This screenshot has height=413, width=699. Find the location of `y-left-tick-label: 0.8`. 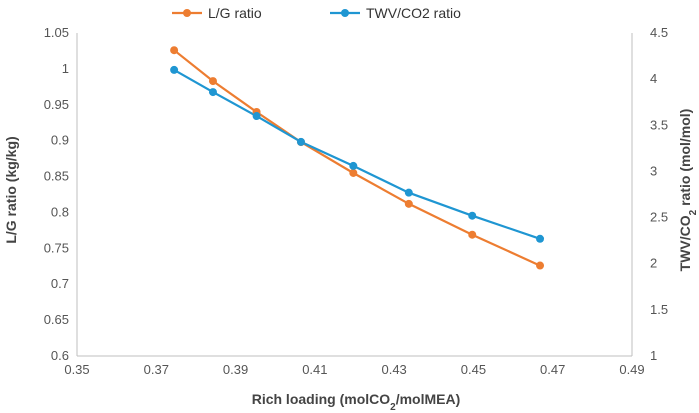

y-left-tick-label: 0.8 is located at coordinates (60, 211).